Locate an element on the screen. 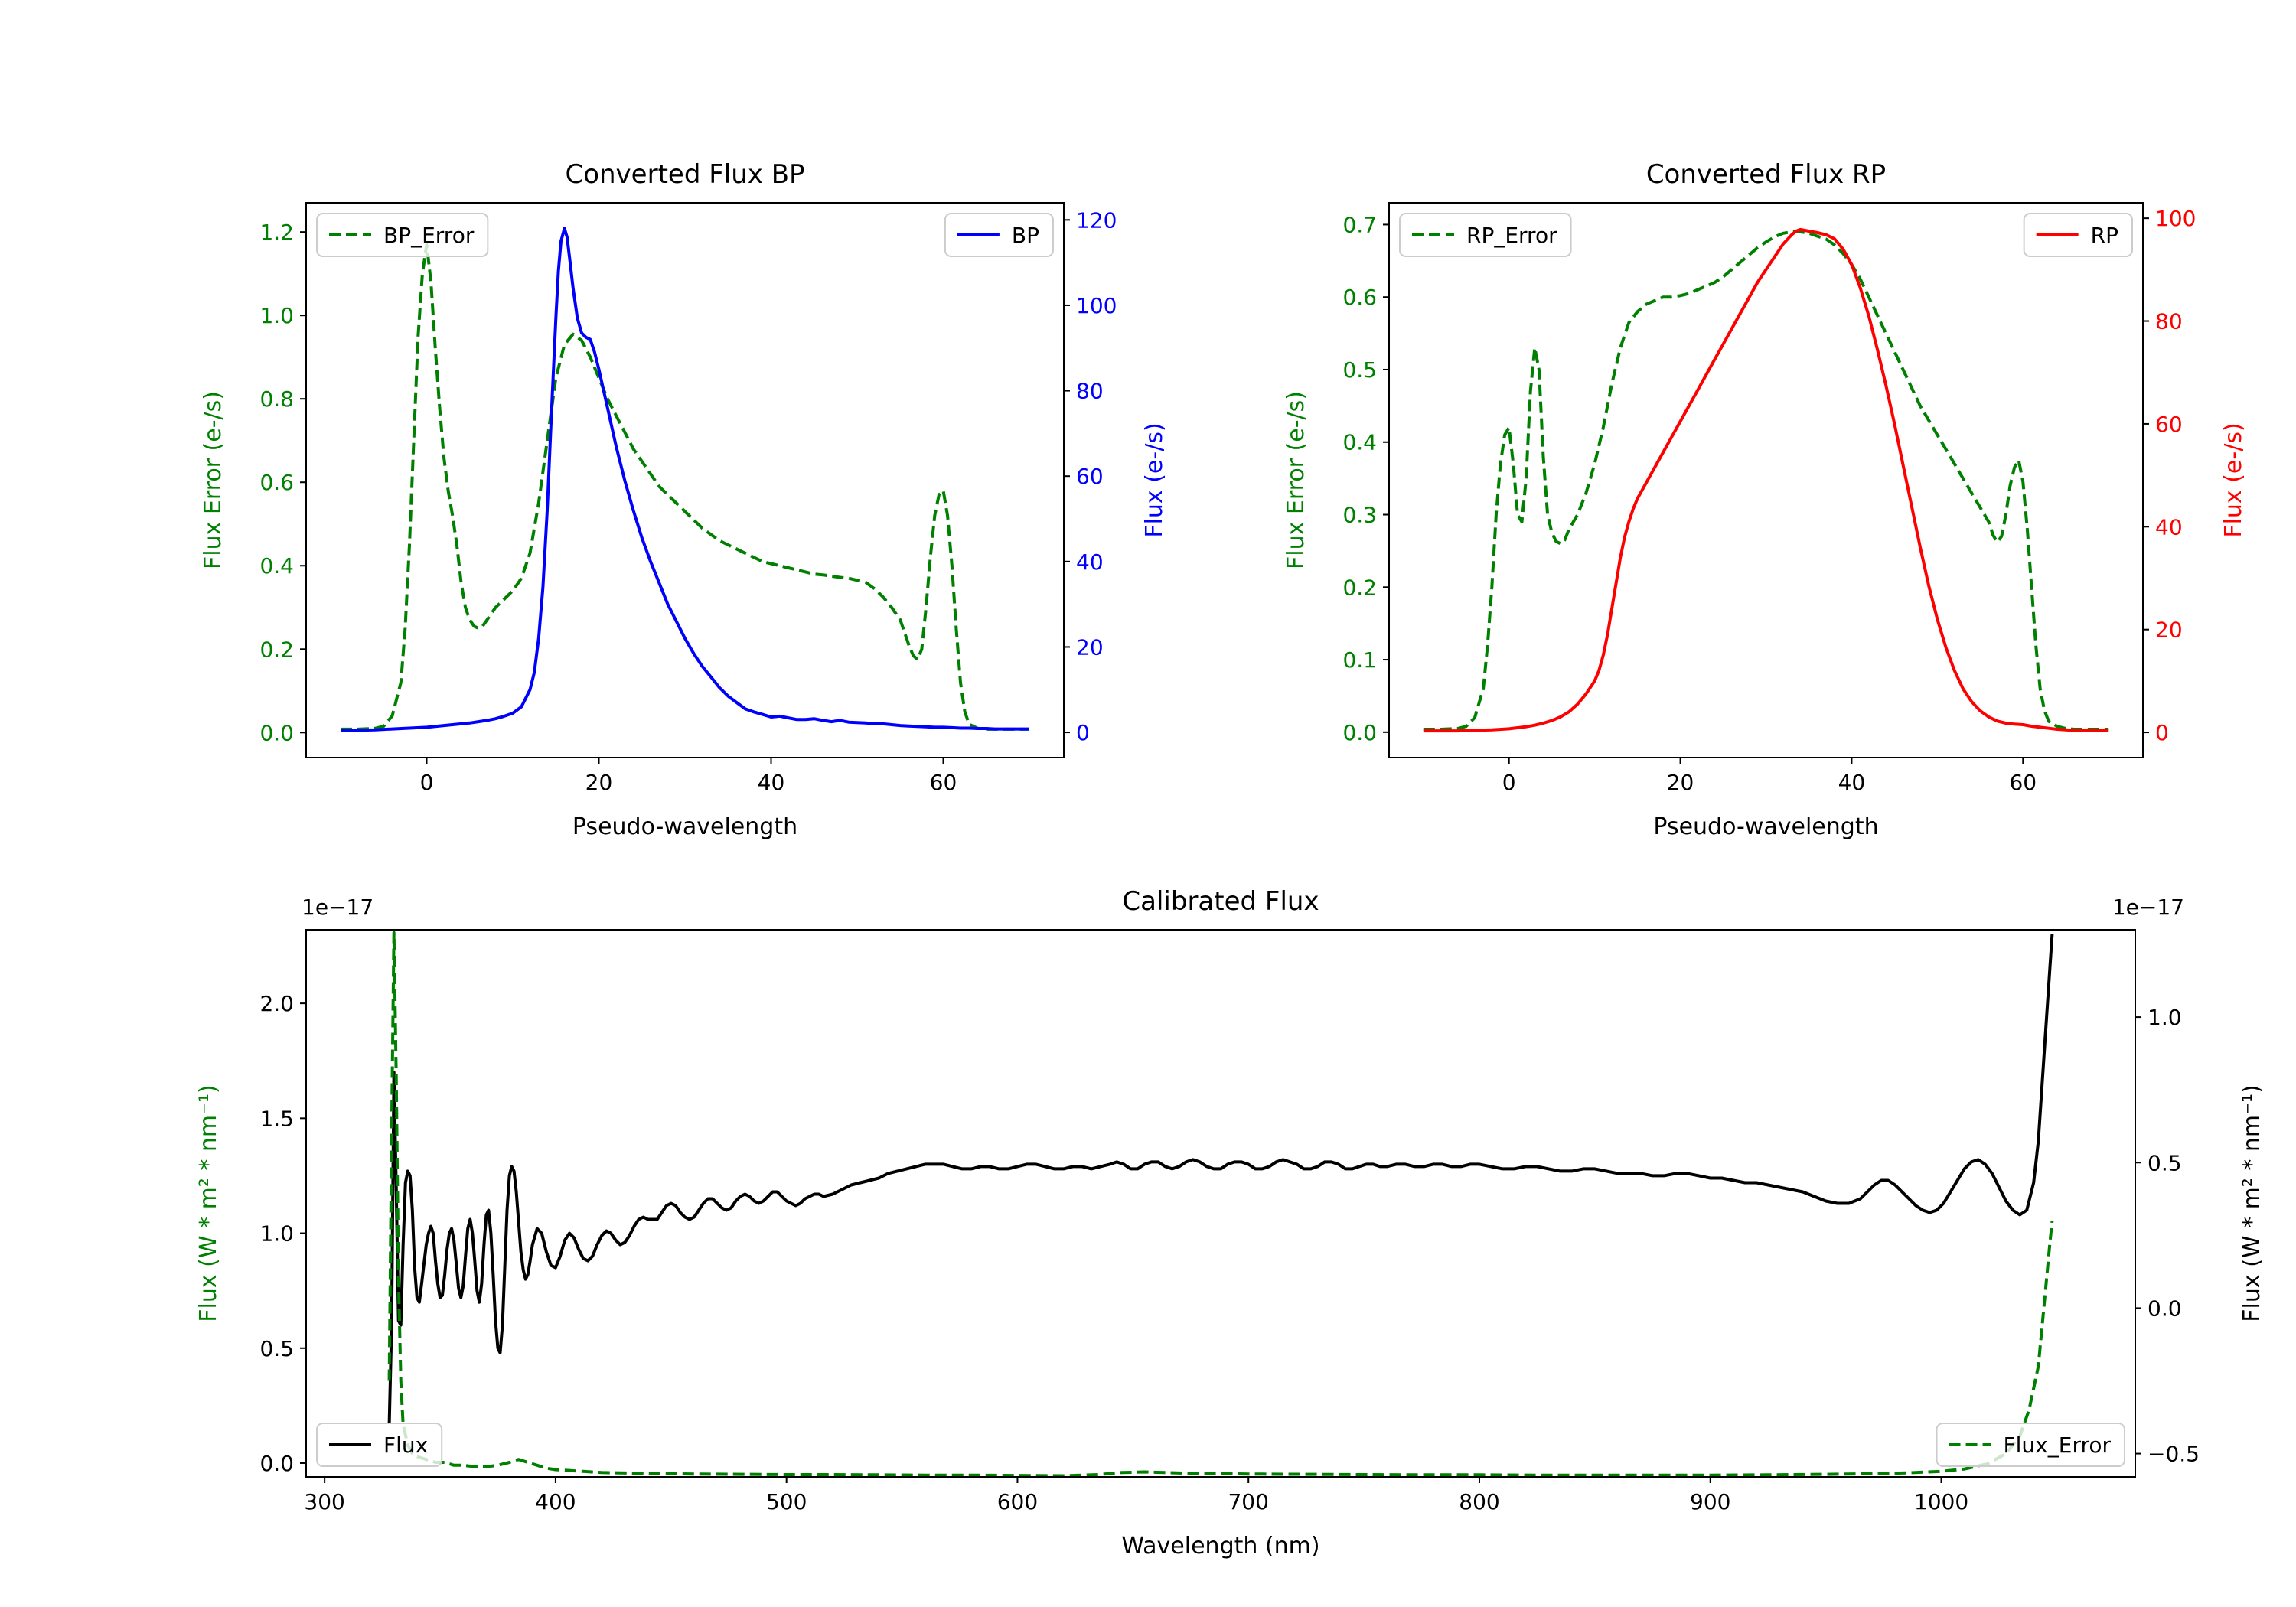  cal-right-tick-label: −0.5 is located at coordinates (2174, 1454).